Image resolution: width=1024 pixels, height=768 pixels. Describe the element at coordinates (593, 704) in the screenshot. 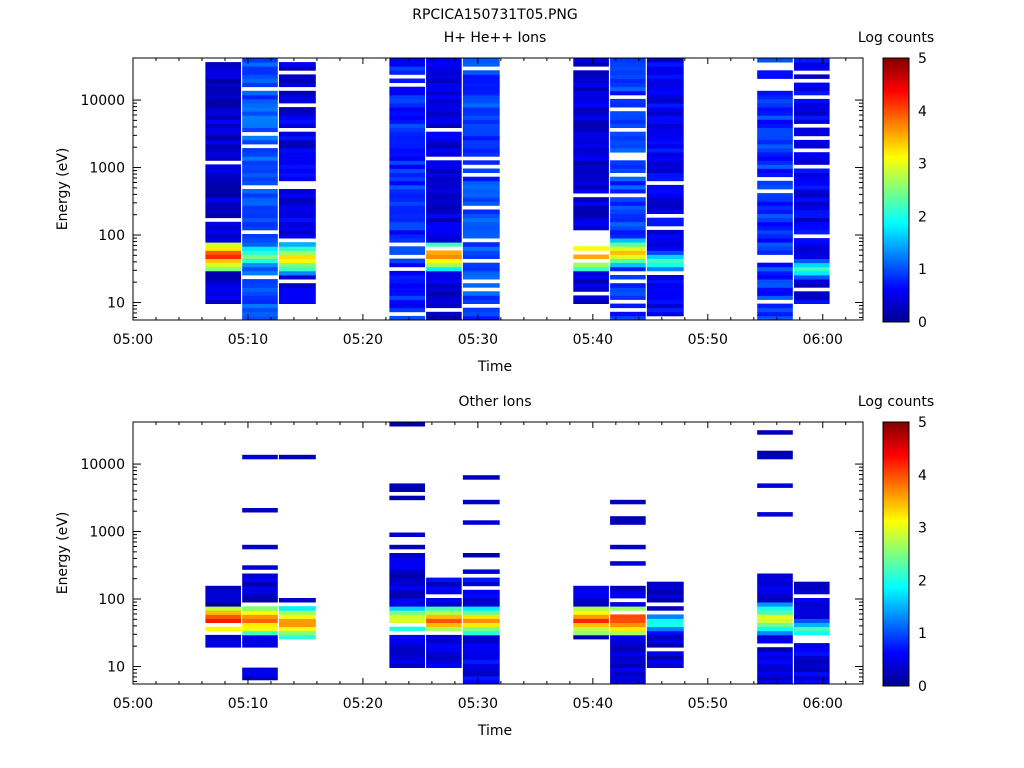

I see `x-tick-label: 05:40` at that location.